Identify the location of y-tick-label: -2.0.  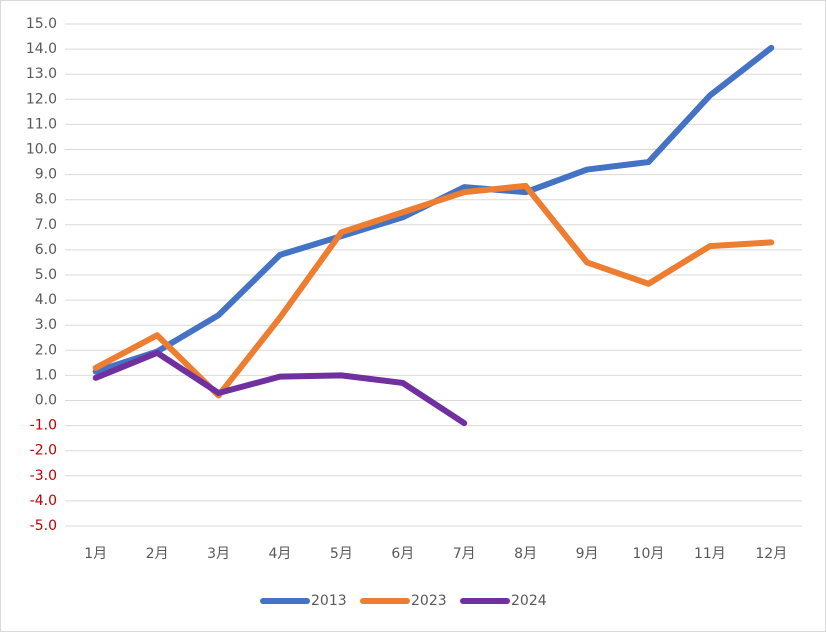
(43, 451).